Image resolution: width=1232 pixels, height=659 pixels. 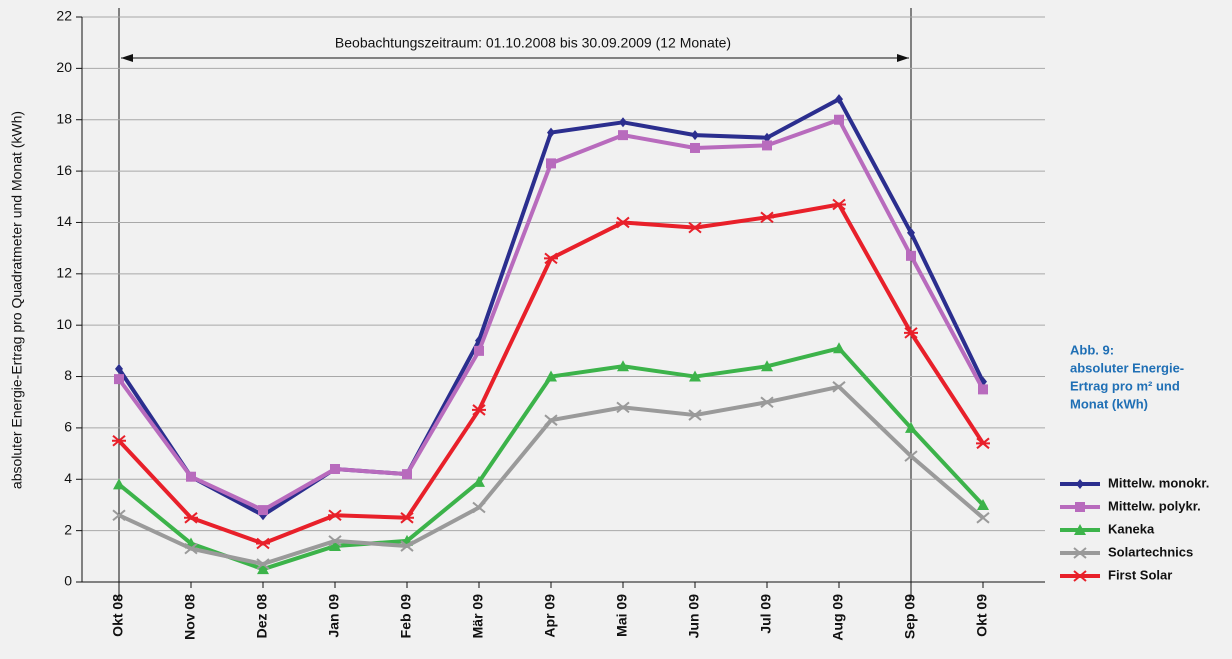 What do you see at coordinates (118, 615) in the screenshot?
I see `x-tick-label: Okt 08` at bounding box center [118, 615].